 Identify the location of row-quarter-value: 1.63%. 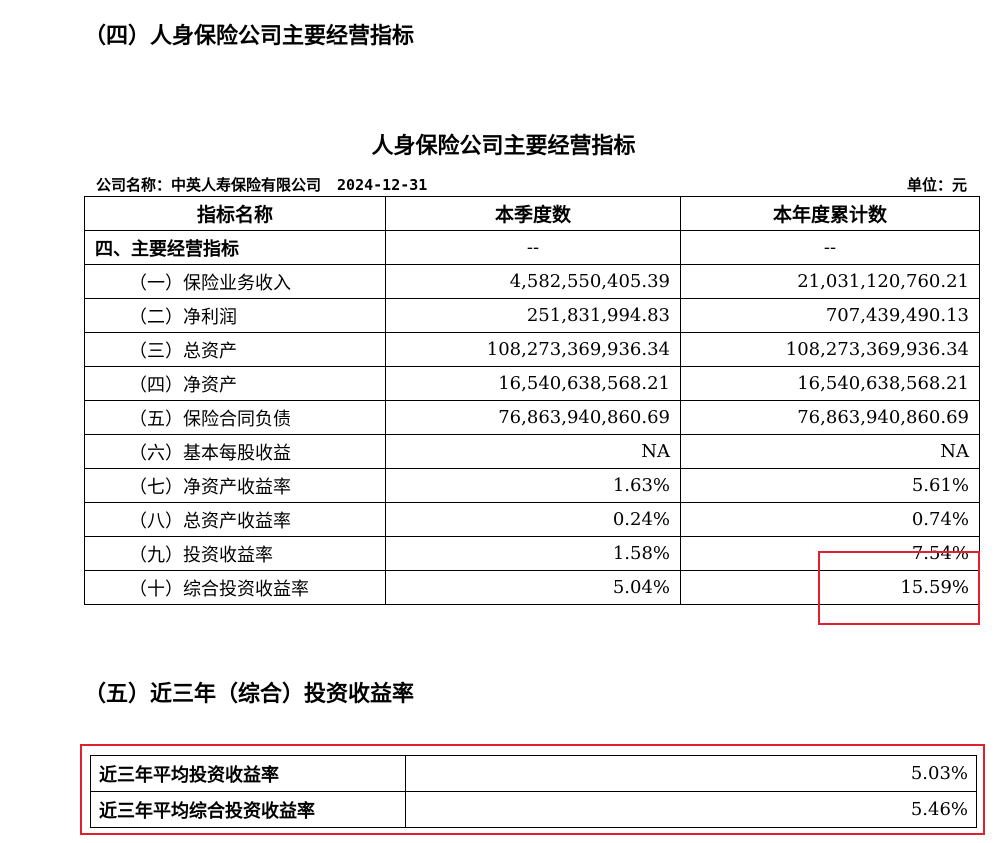
(533, 485).